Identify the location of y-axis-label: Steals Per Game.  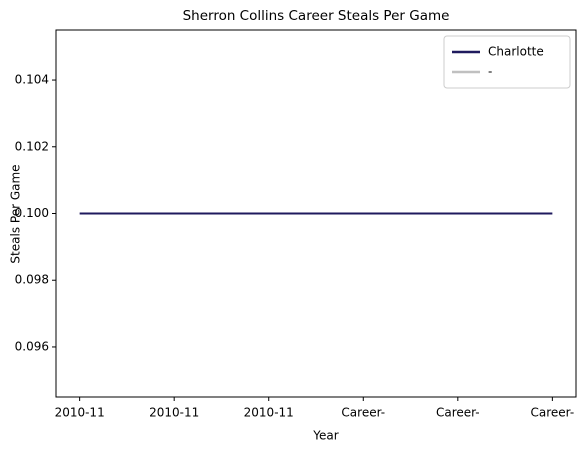
(16, 213).